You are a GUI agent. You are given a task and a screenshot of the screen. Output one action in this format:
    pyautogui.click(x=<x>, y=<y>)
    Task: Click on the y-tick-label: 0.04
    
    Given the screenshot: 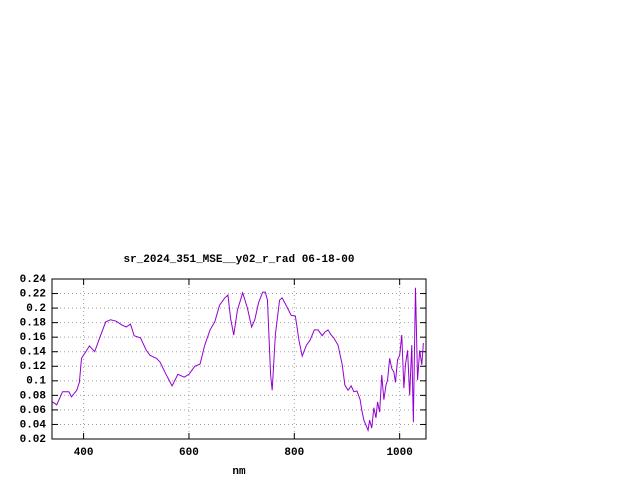 What is the action you would take?
    pyautogui.click(x=33, y=425)
    